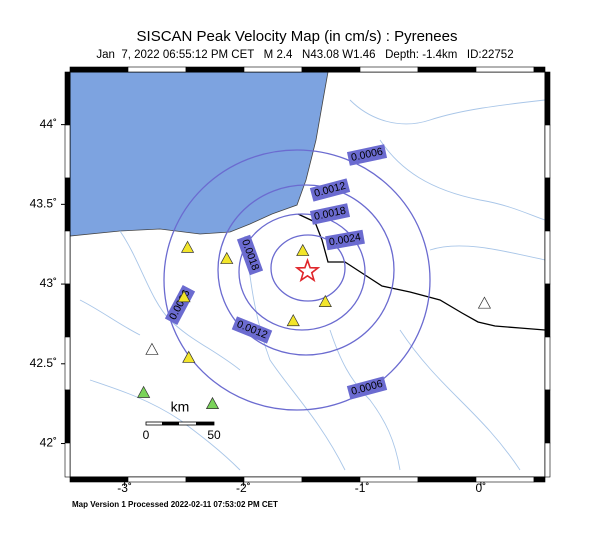  What do you see at coordinates (180, 407) in the screenshot?
I see `scale-unit: km` at bounding box center [180, 407].